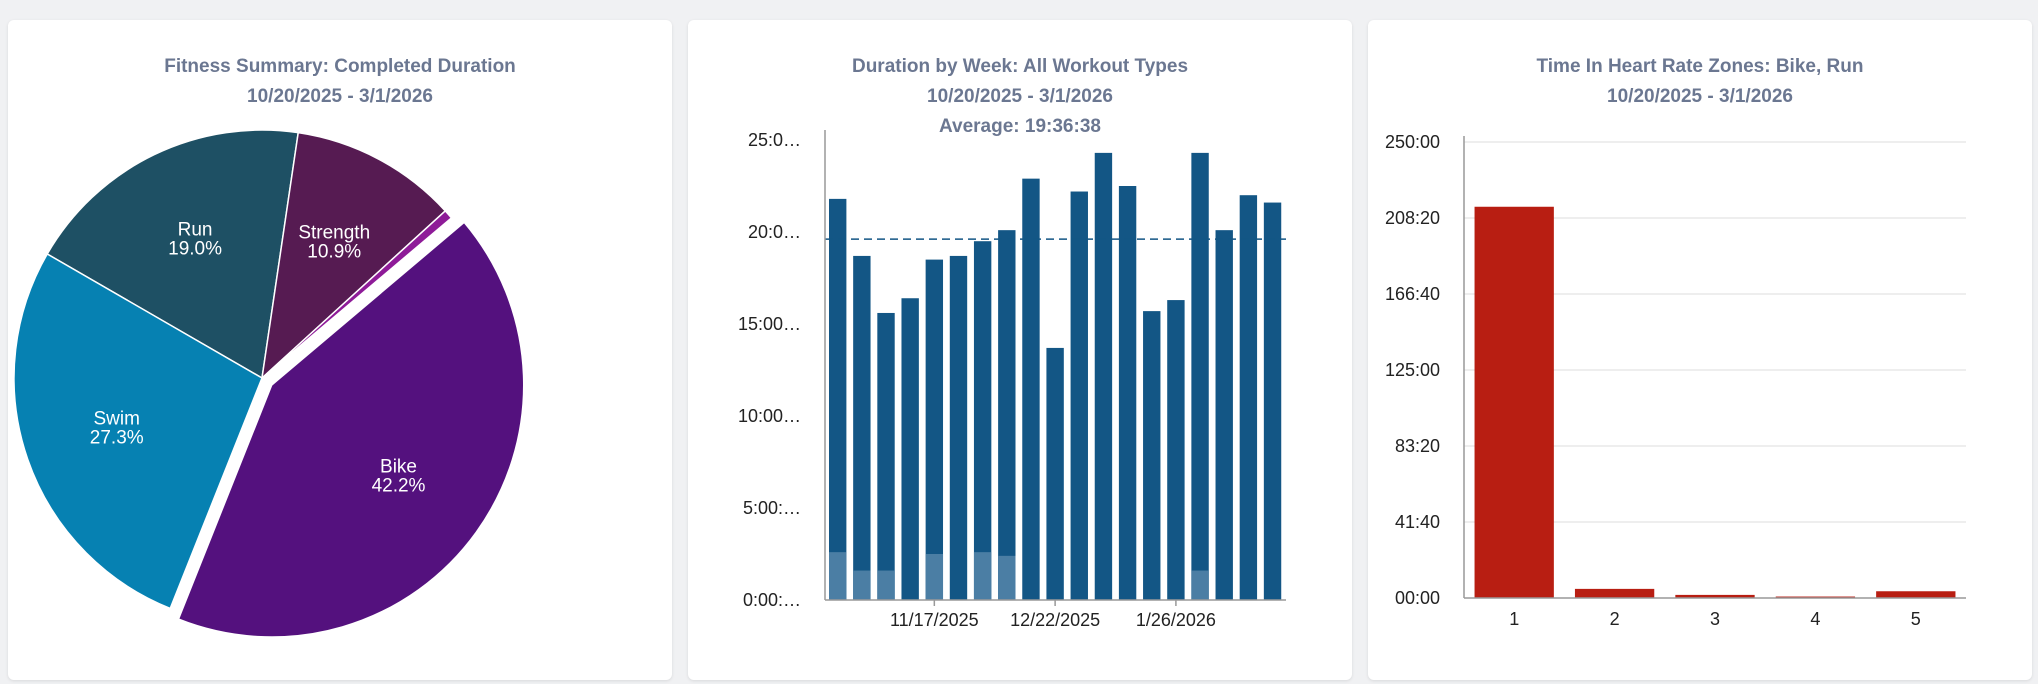 The height and width of the screenshot is (684, 2038). Describe the element at coordinates (351, 429) in the screenshot. I see `pie-slice-bike` at that location.